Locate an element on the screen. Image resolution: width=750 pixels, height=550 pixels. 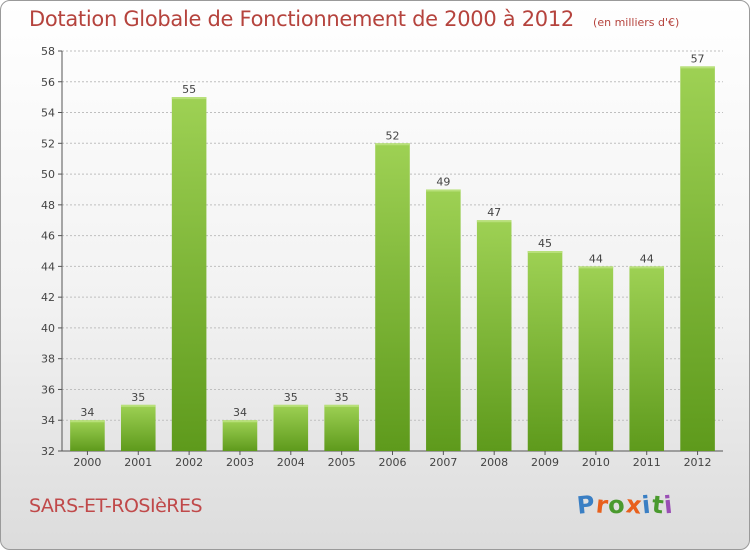
y-tick-label: 38 is located at coordinates (48, 359).